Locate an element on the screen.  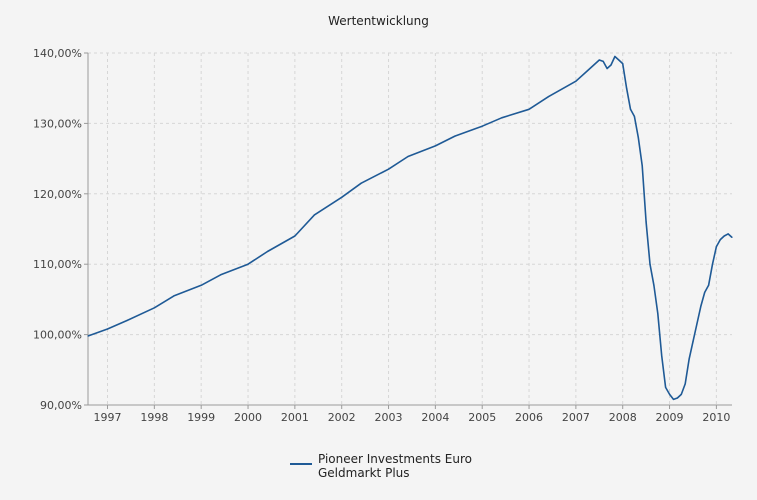
legend-label: Pioneer Investments Euro Geldmarkt Plus is located at coordinates (395, 466).